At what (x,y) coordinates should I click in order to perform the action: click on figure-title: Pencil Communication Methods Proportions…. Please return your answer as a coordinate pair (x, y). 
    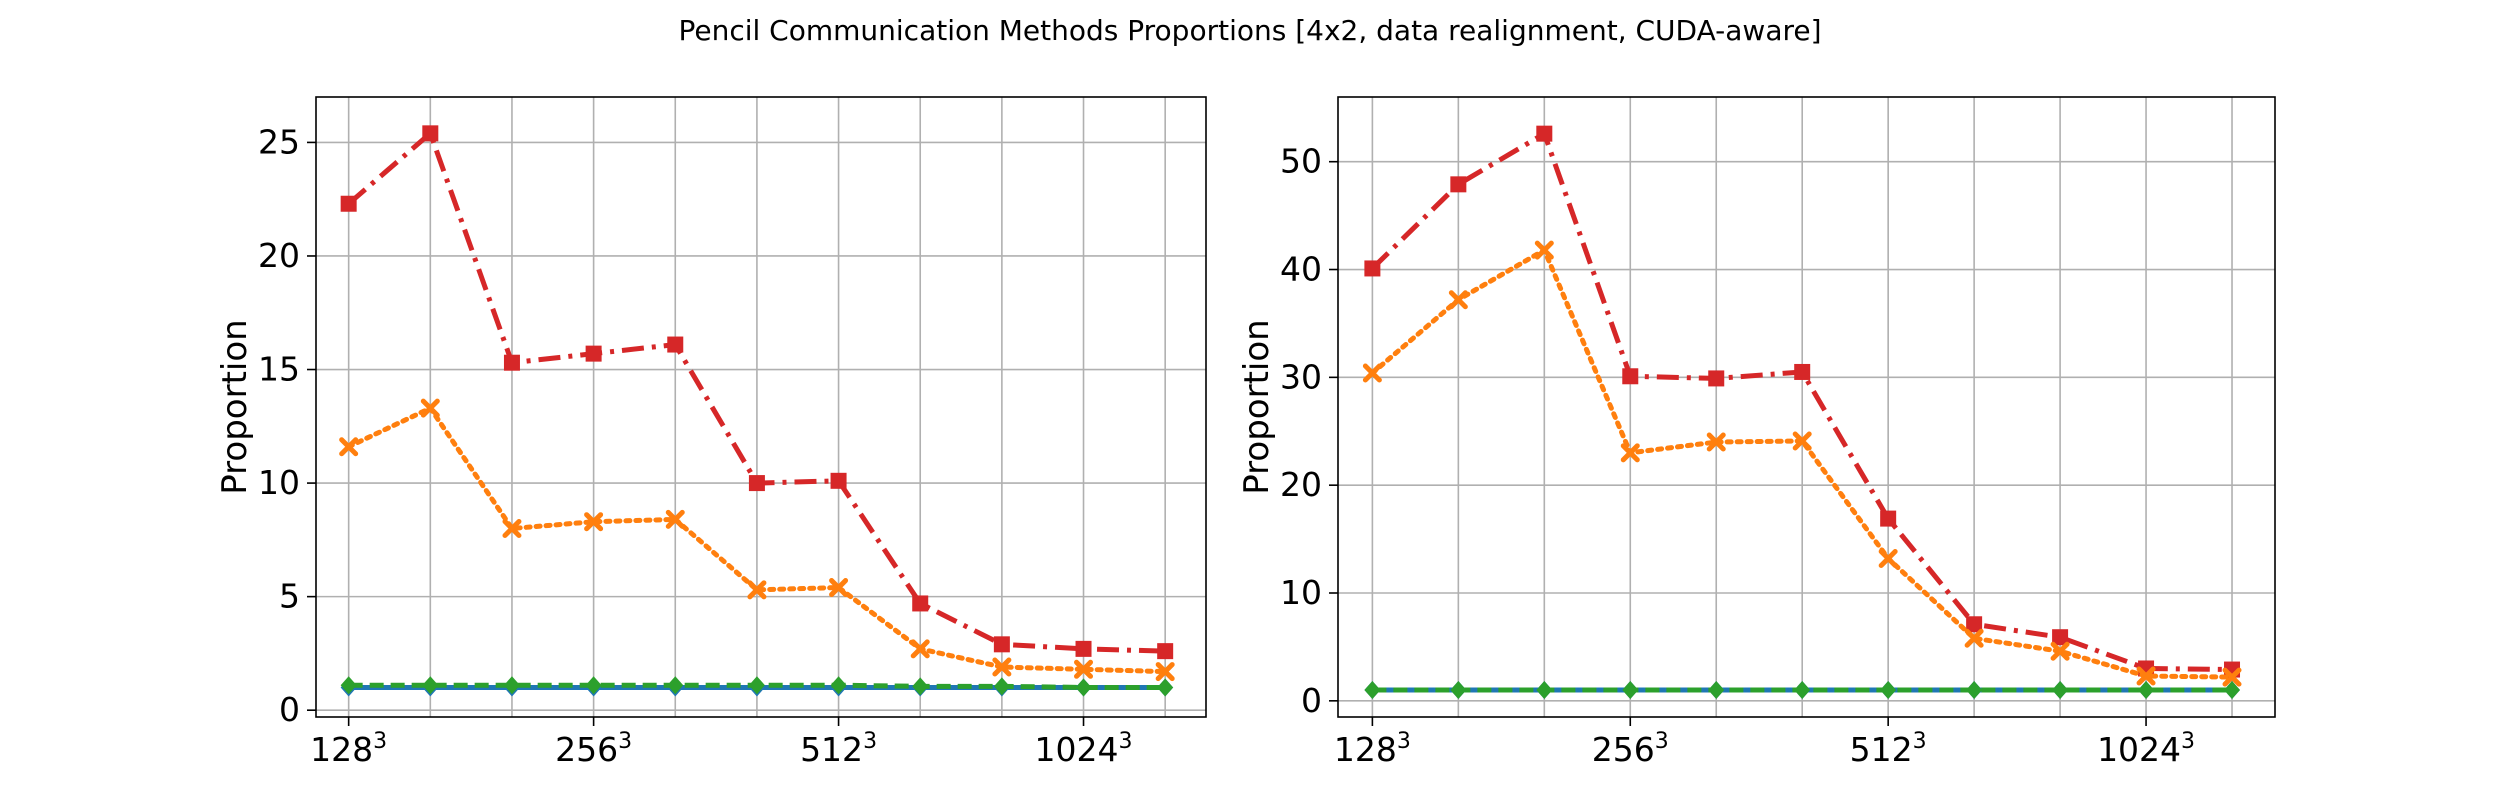
    Looking at the image, I should click on (1250, 30).